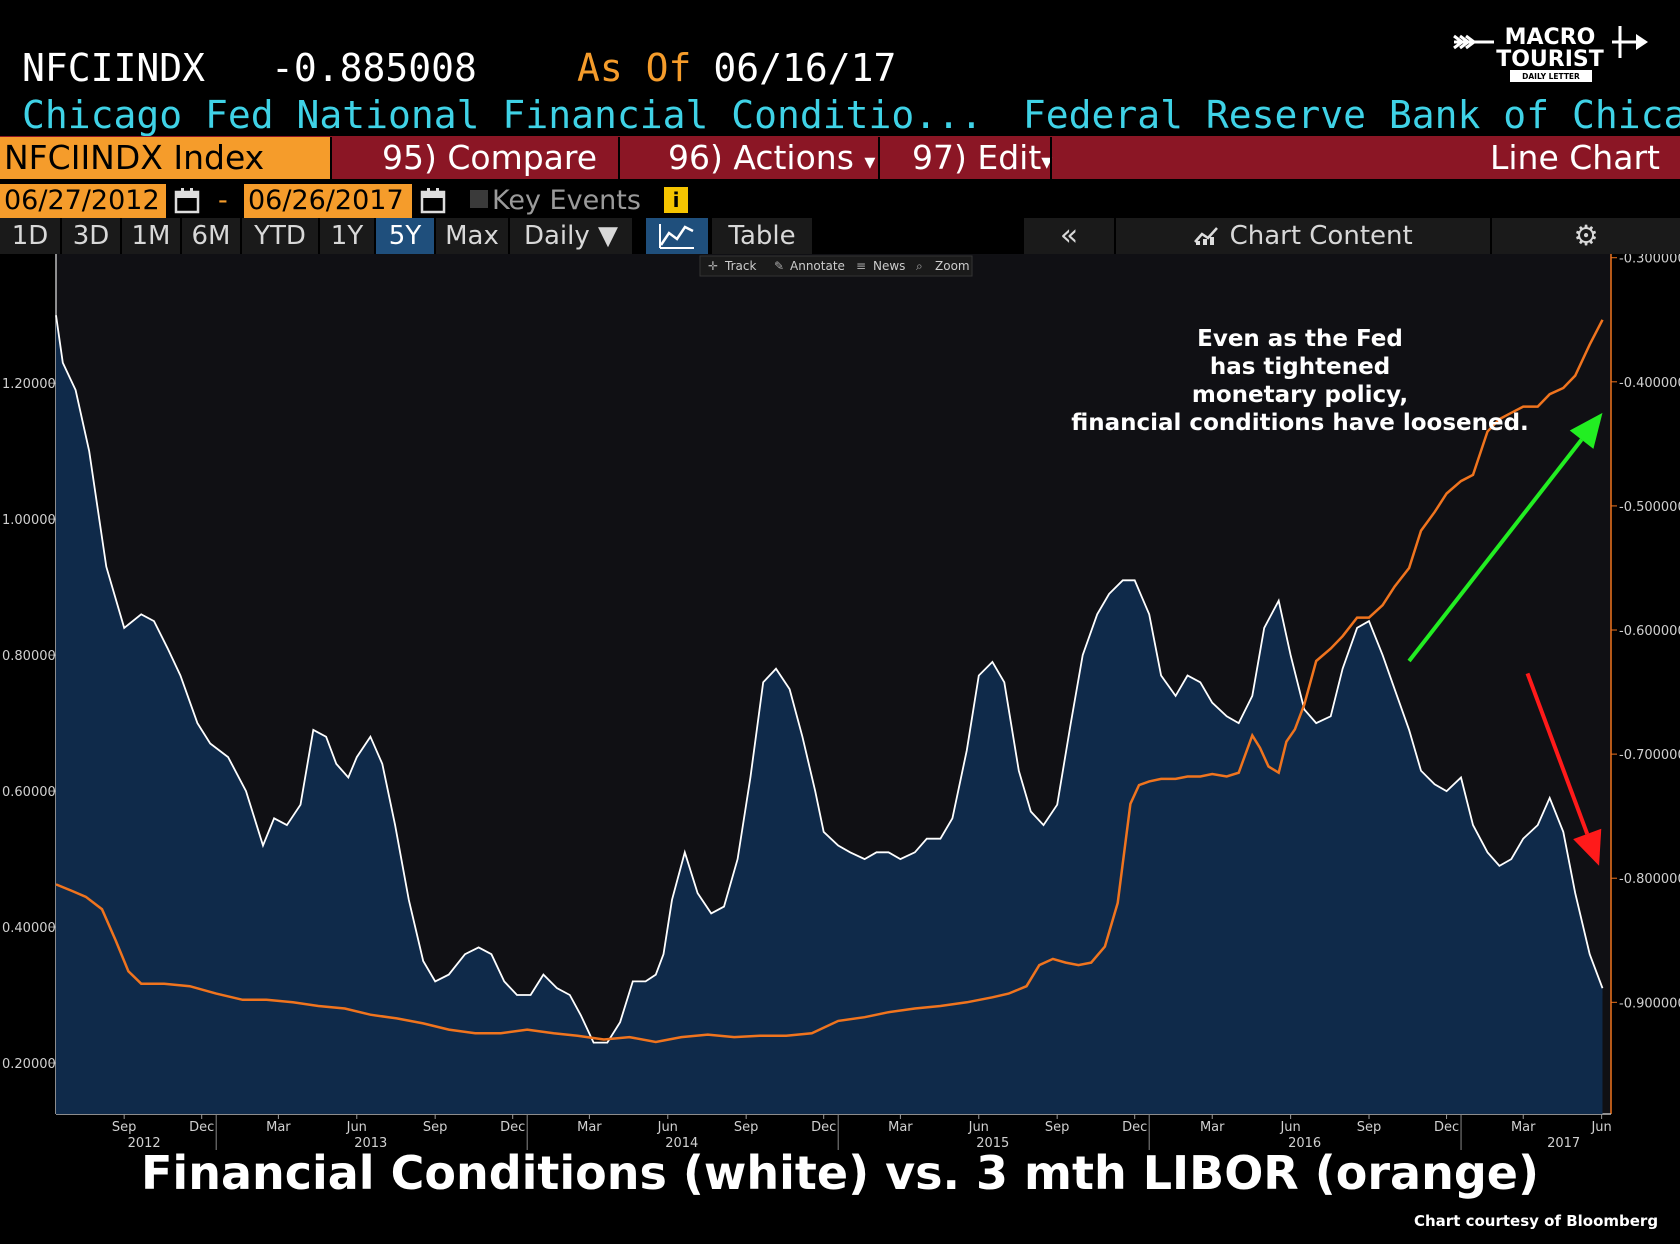  Describe the element at coordinates (1550, 37) in the screenshot. I see `brand-line1: MACRO` at that location.